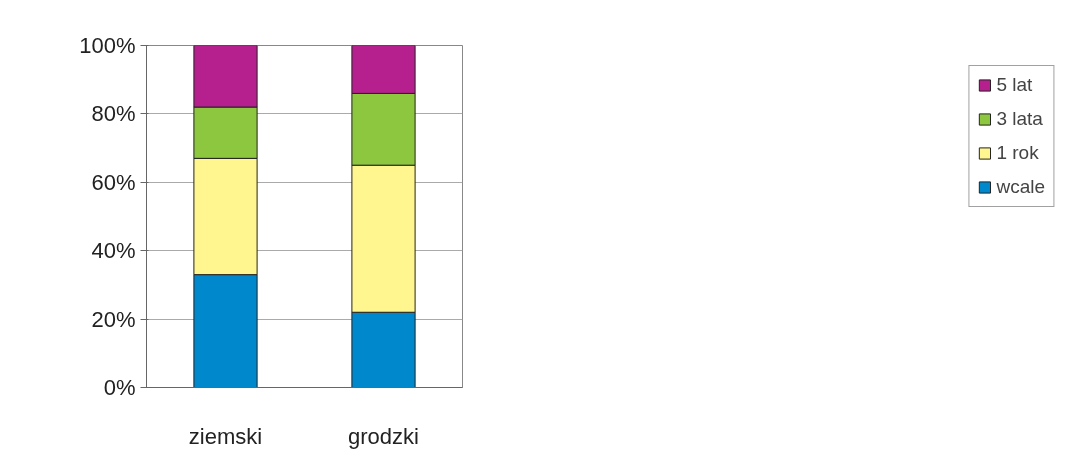 The height and width of the screenshot is (451, 1074). I want to click on y-tick-label: 80%, so click(113, 114).